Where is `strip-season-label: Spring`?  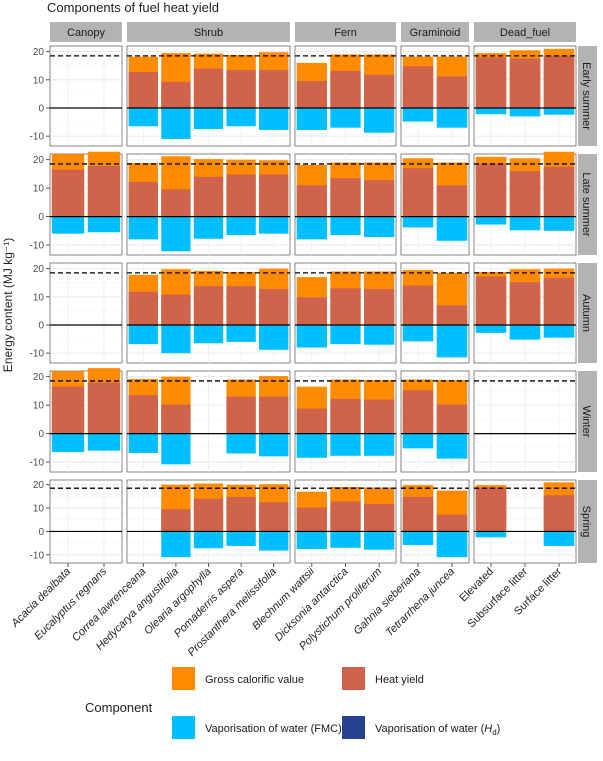
strip-season-label: Spring is located at coordinates (586, 522).